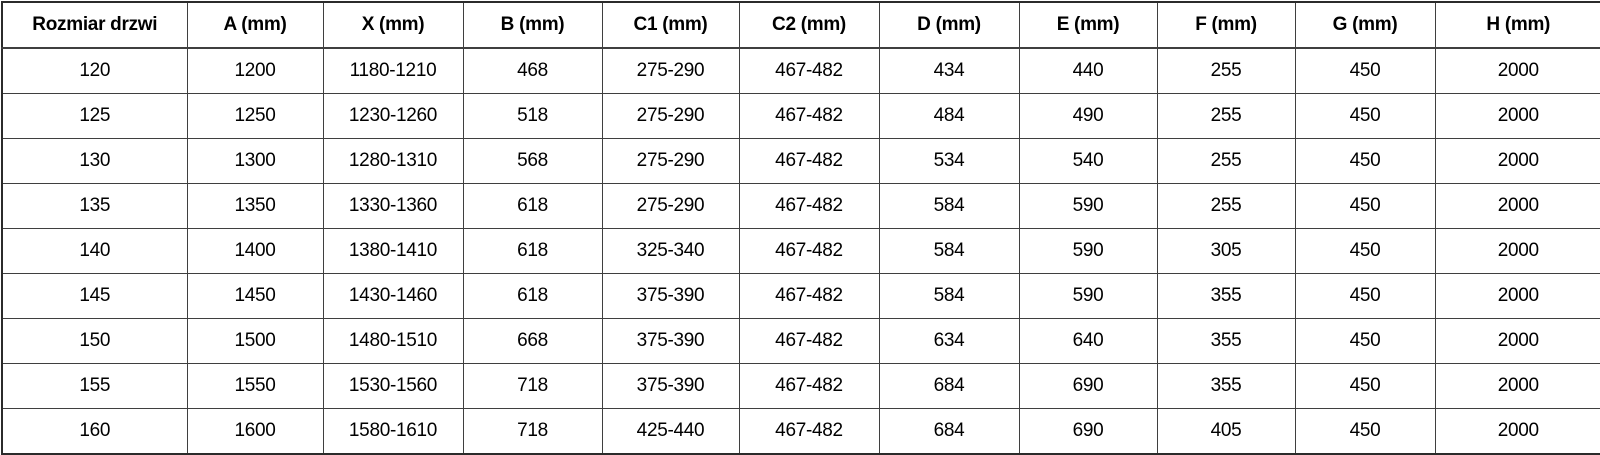 Image resolution: width=1600 pixels, height=455 pixels. I want to click on table-cell: 140, so click(94, 251).